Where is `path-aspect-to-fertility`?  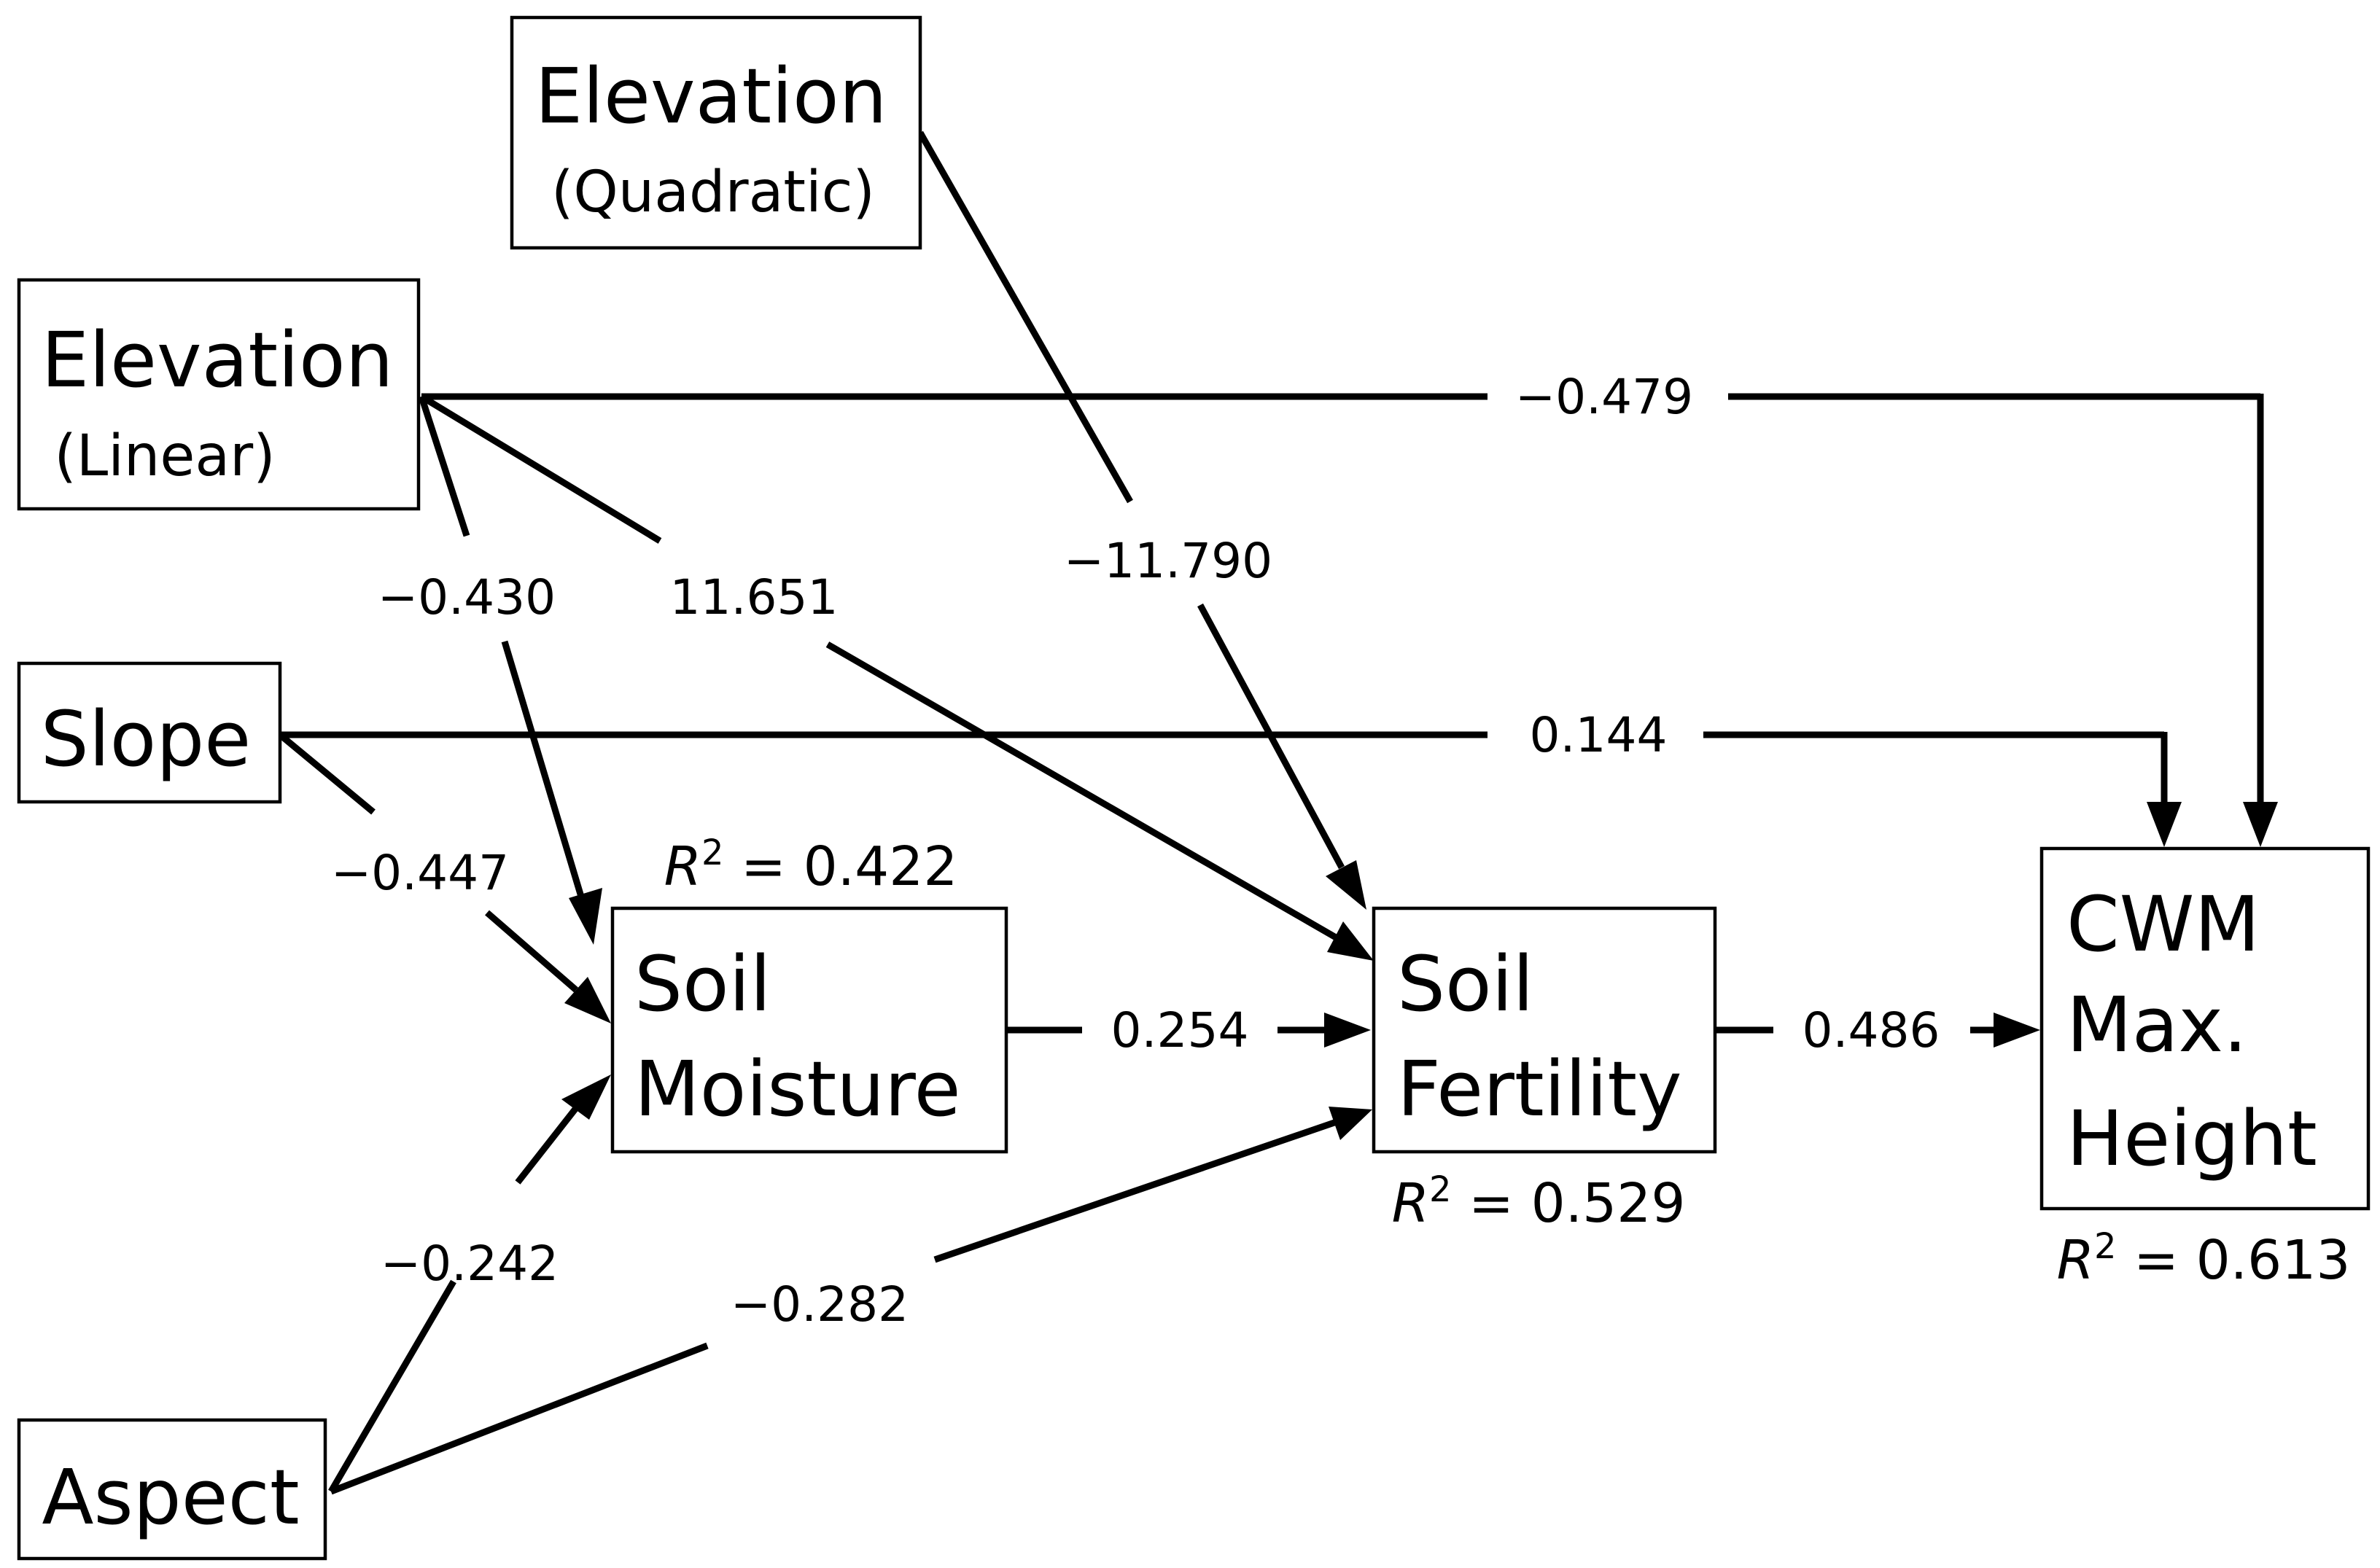
path-aspect-to-fertility is located at coordinates (851, 1301).